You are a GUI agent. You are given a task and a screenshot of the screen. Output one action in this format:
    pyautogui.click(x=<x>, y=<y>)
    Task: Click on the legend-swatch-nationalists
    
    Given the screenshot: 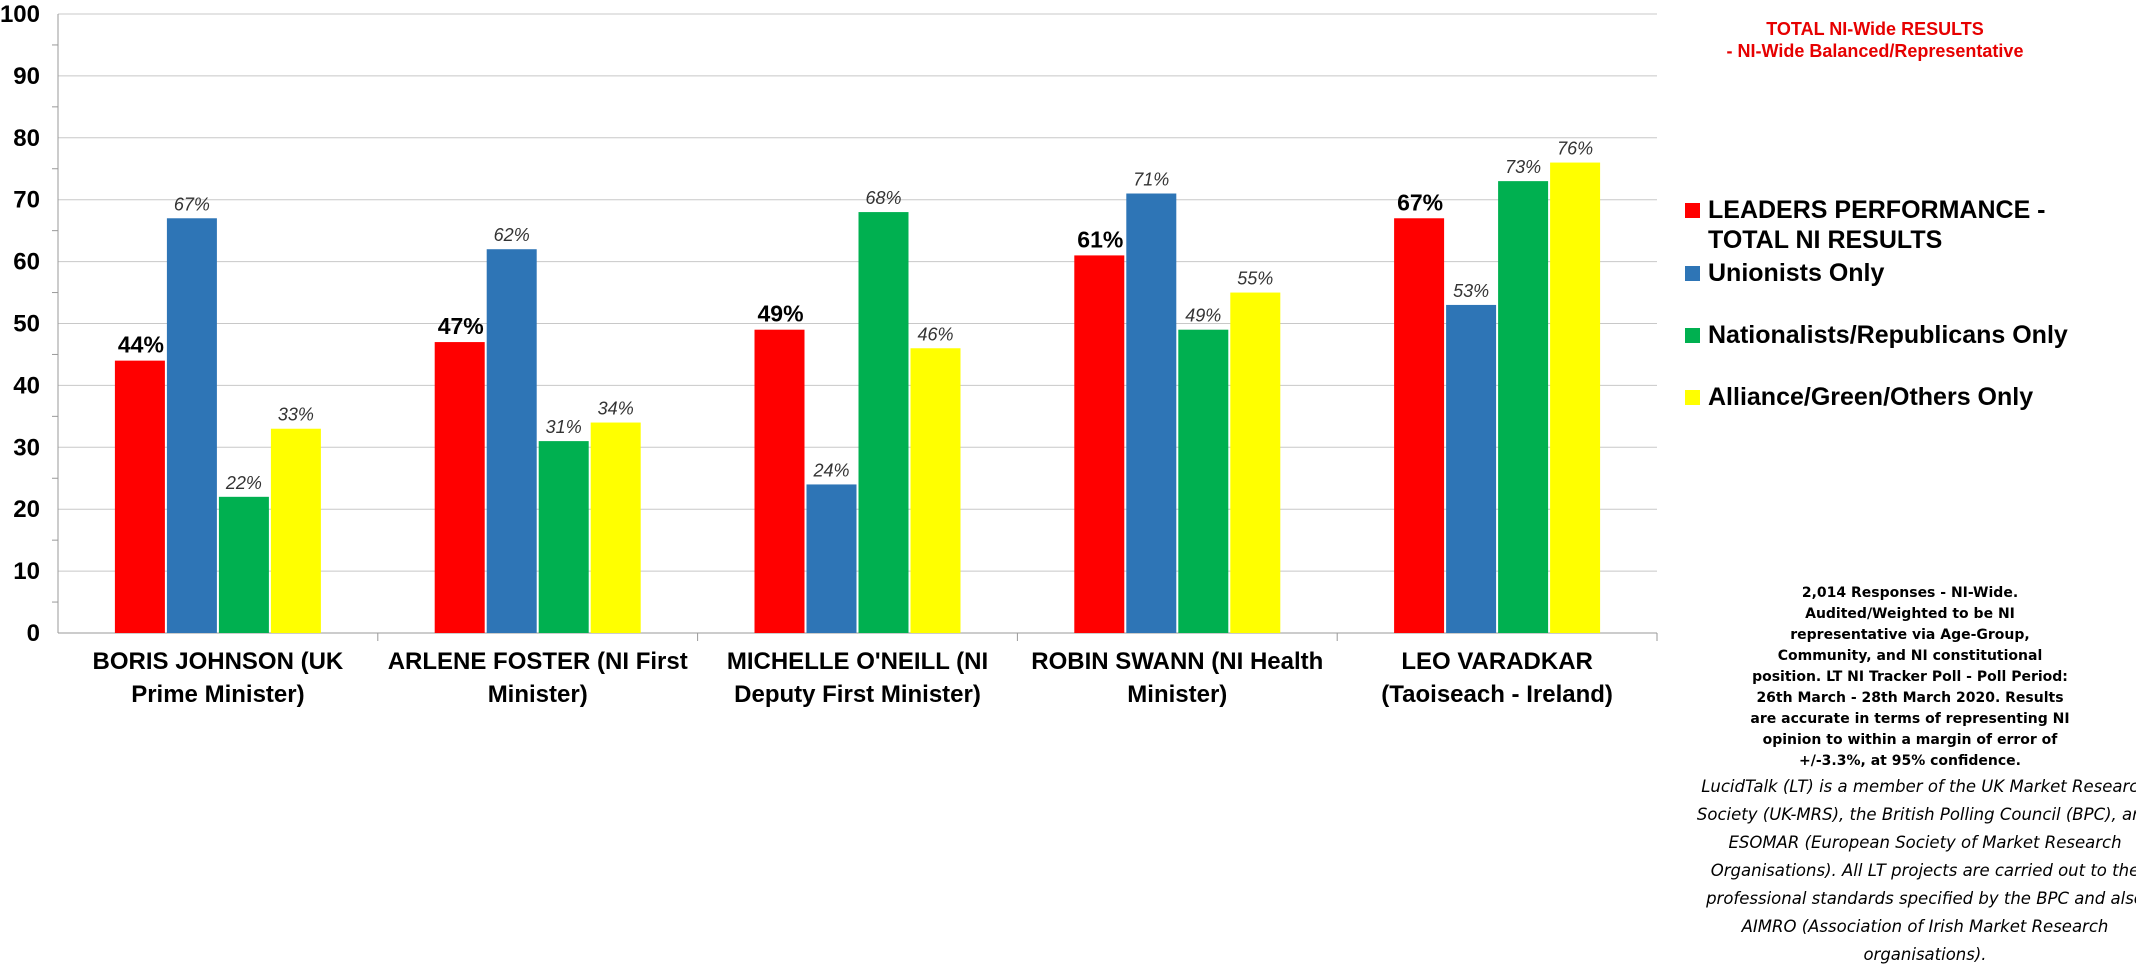 What is the action you would take?
    pyautogui.click(x=1692, y=335)
    